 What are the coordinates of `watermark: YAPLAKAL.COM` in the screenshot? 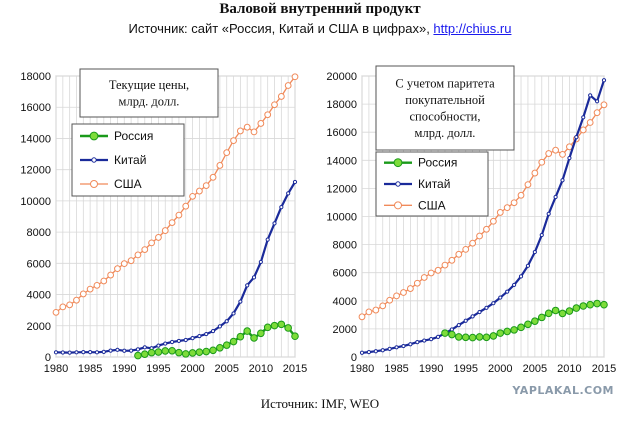 It's located at (563, 390).